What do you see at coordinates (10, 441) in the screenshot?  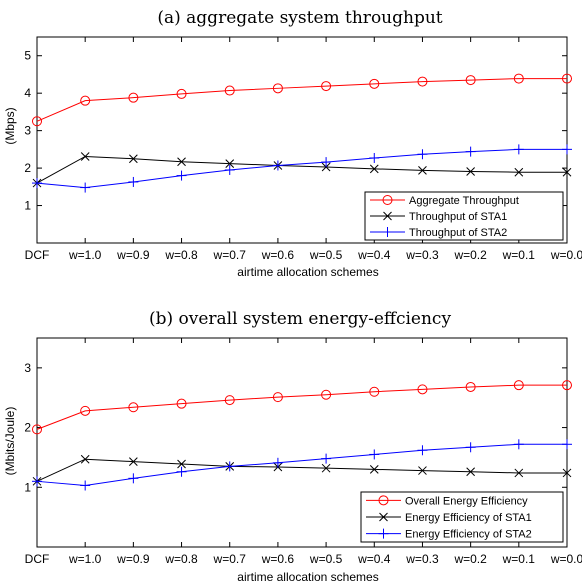 I see `chart-b-ylabel: (Mbits/Joule)` at bounding box center [10, 441].